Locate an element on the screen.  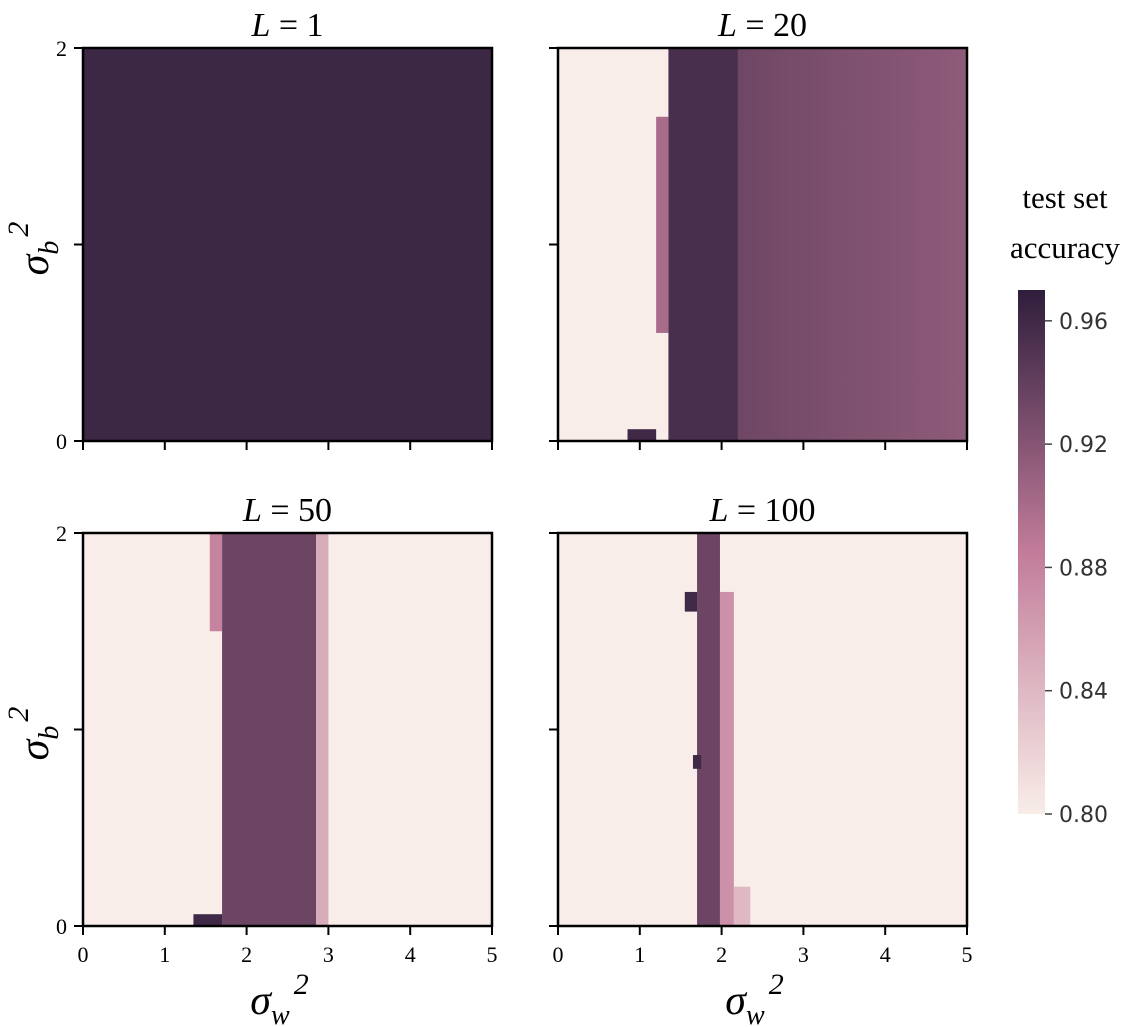
panel-title: L = 100 is located at coordinates (761, 510).